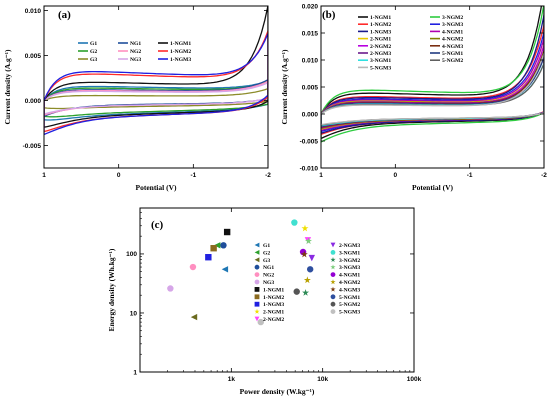 The height and width of the screenshot is (420, 550). What do you see at coordinates (257, 252) in the screenshot?
I see `legend-marker-G2` at bounding box center [257, 252].